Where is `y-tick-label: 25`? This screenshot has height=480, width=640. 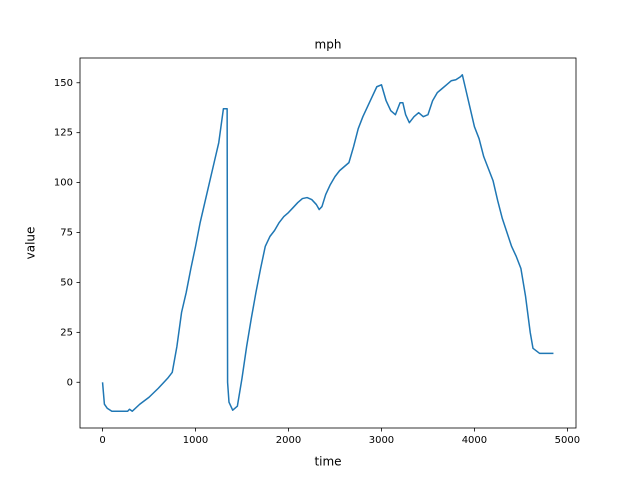 y-tick-label: 25 is located at coordinates (66, 332).